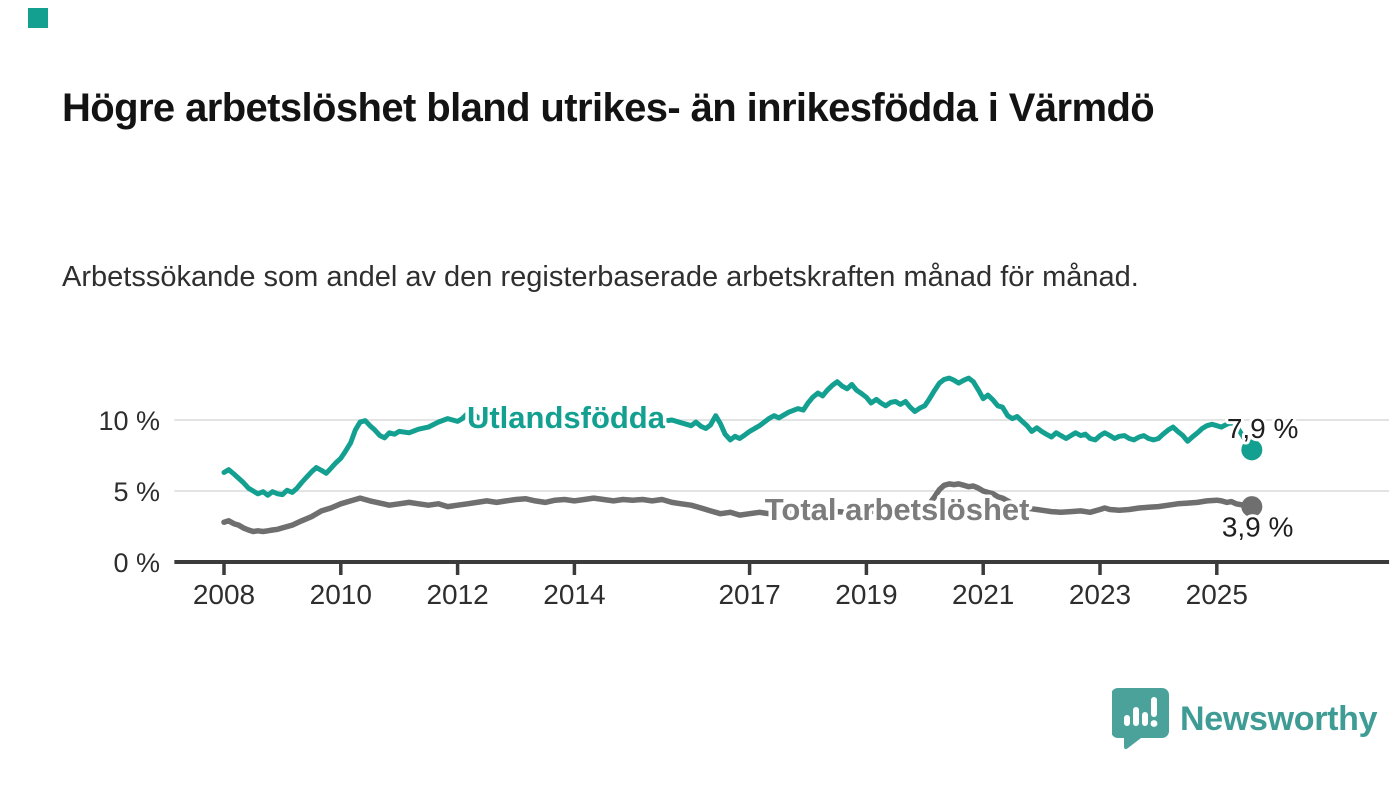  Describe the element at coordinates (341, 594) in the screenshot. I see `x-tick-label: 2010` at that location.